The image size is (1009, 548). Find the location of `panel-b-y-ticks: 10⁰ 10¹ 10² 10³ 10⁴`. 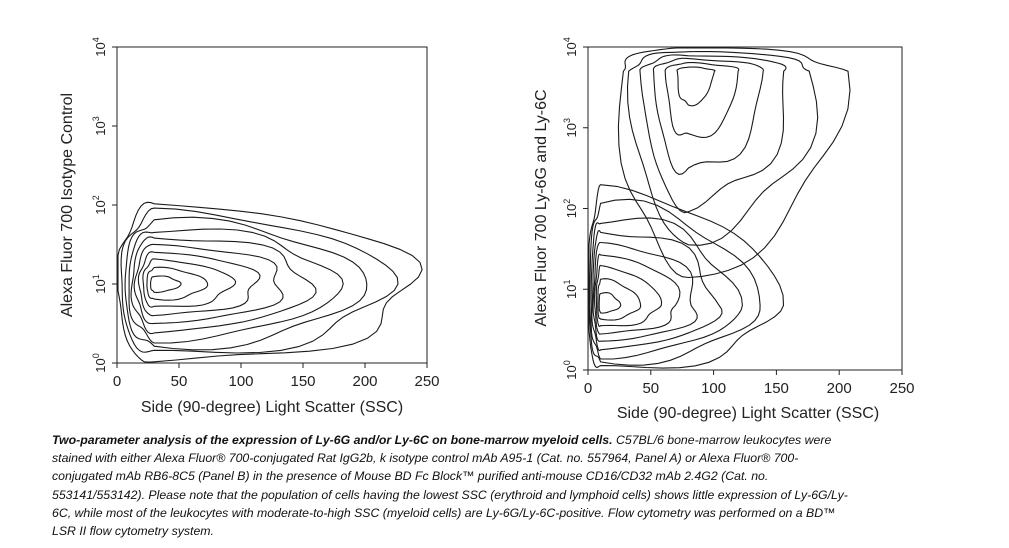

panel-b-y-ticks: 10⁰ 10¹ 10² 10³ 10⁴ is located at coordinates (575, 208).